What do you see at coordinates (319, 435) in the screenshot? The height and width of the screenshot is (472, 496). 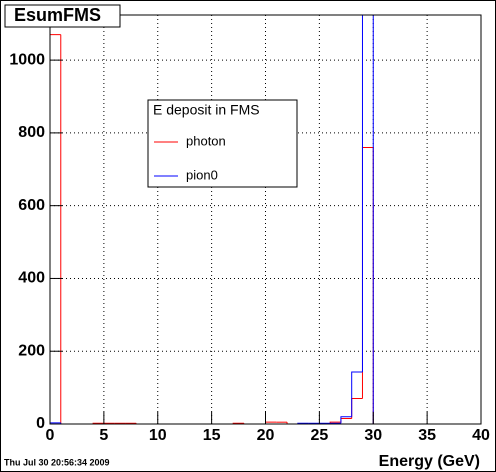 I see `x-tick-label: 25` at bounding box center [319, 435].